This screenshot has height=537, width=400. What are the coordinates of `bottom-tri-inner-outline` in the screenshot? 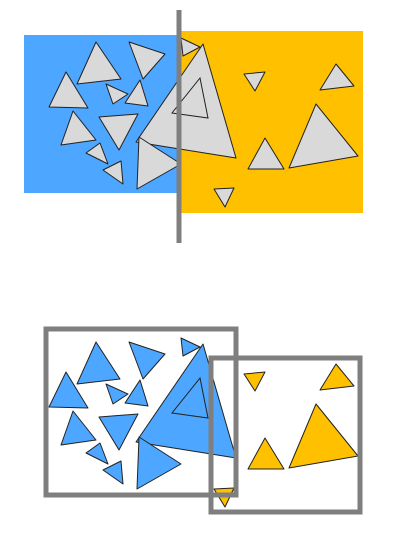 It's located at (190, 397).